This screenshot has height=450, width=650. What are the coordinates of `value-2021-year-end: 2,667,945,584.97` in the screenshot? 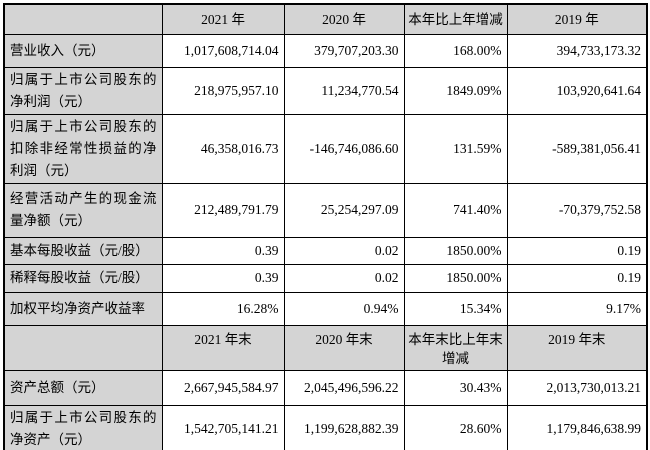 It's located at (223, 387).